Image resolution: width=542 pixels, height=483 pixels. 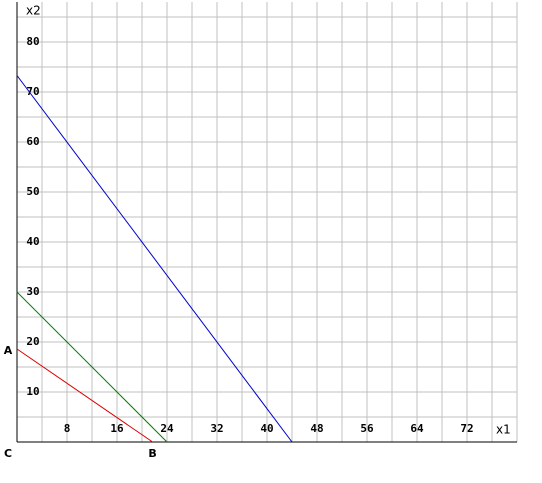 What do you see at coordinates (33, 11) in the screenshot?
I see `y-axis-label: x2` at bounding box center [33, 11].